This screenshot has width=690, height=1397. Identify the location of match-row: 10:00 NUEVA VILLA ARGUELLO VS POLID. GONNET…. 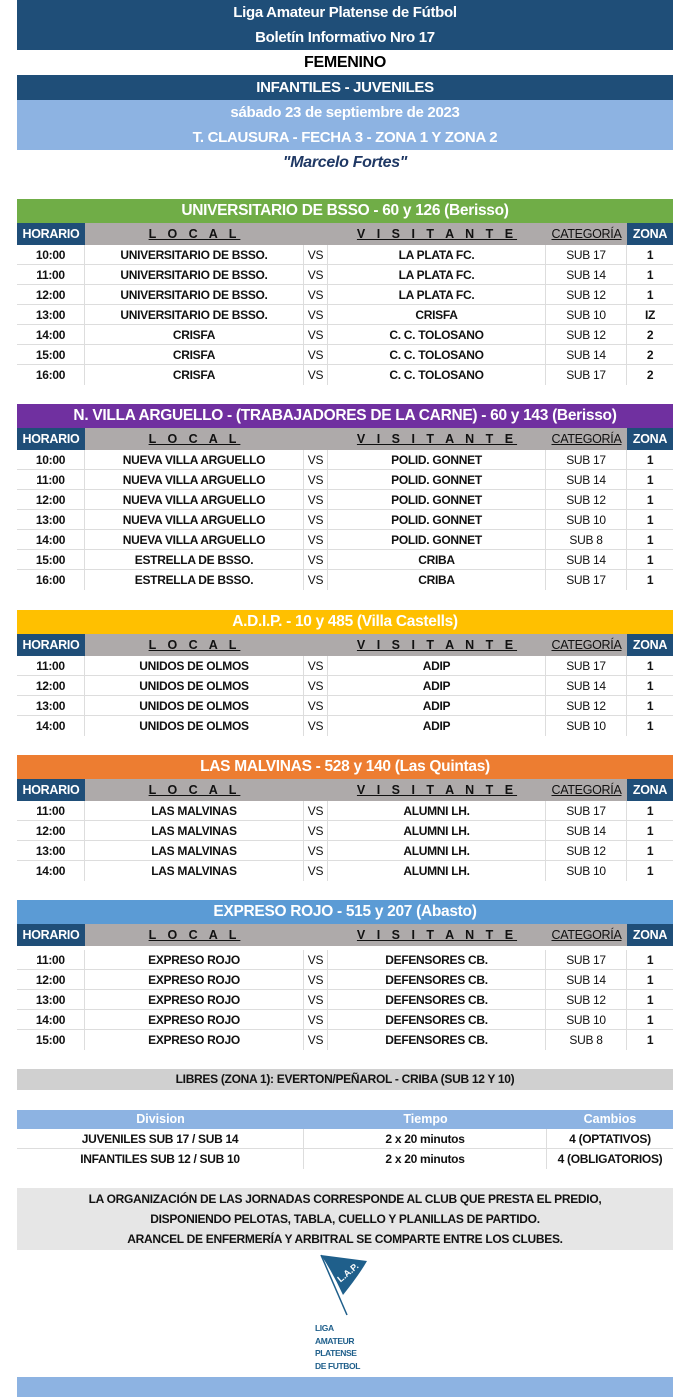
(345, 460).